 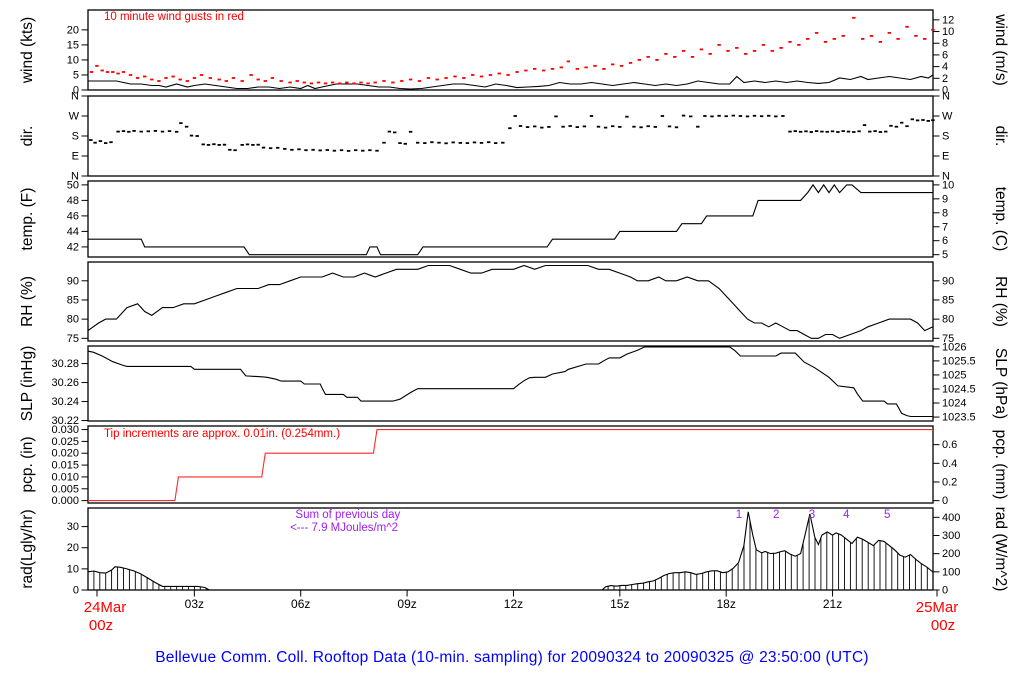 I want to click on panel-temp: 42 44 46 48 50 5 6 7 8 9 10 temp. (F) temp. (C), so click(x=514, y=220).